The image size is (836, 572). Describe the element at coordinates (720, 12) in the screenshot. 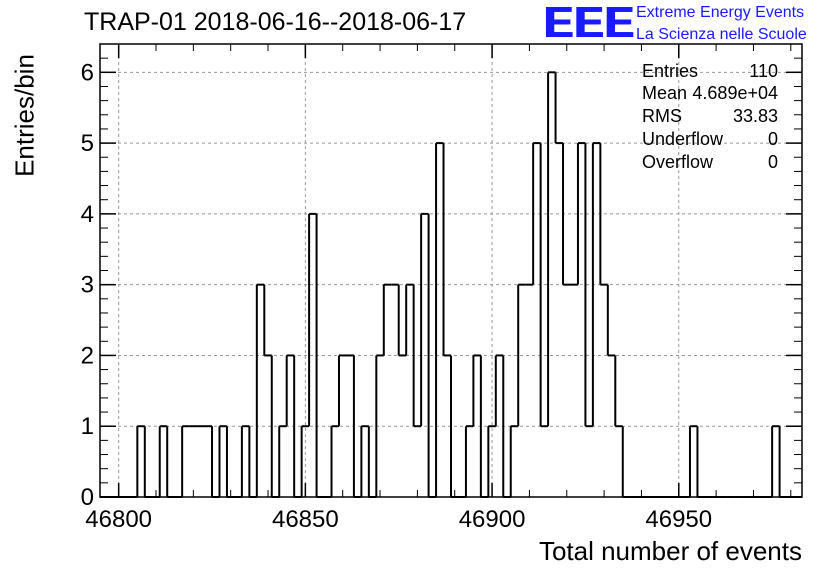

I see `logo-line-1: Extreme Energy Events` at that location.